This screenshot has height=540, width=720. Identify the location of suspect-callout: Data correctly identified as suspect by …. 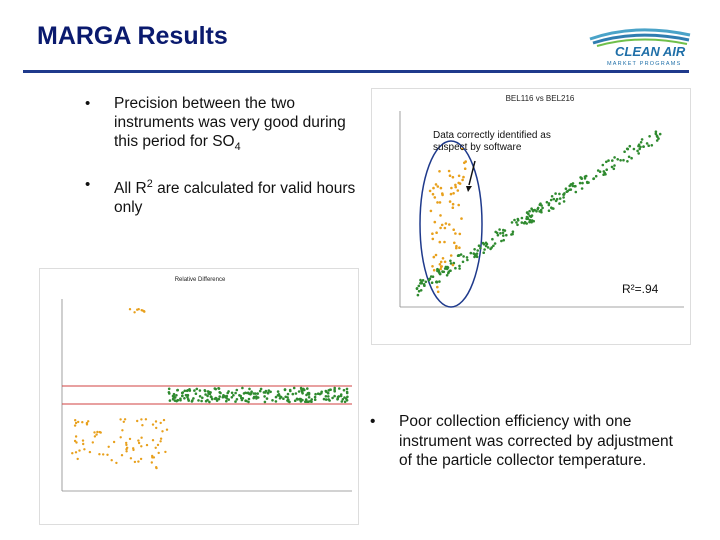
(492, 141).